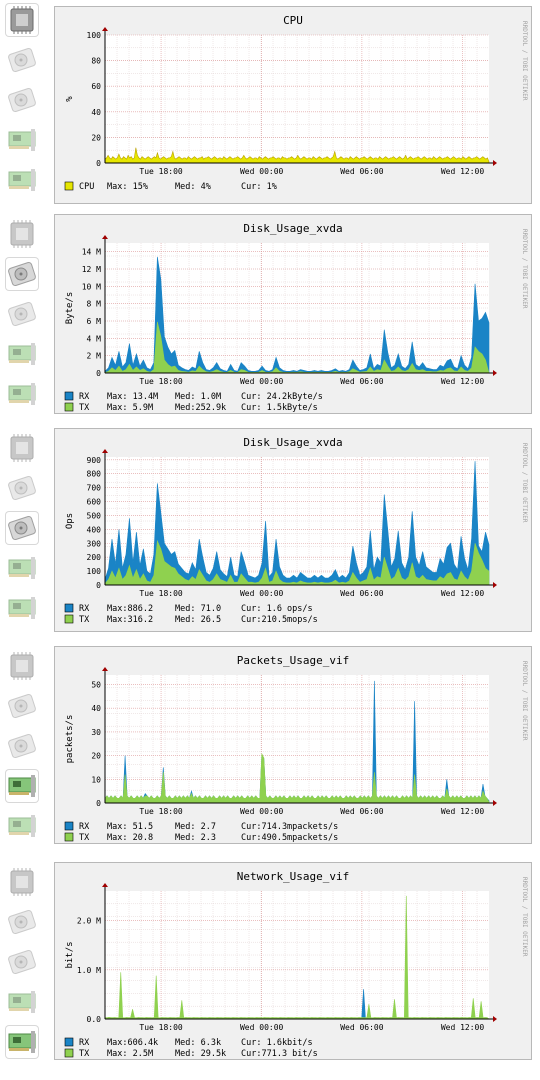 The height and width of the screenshot is (1080, 540). I want to click on y-tick-label: 40, so click(96, 112).